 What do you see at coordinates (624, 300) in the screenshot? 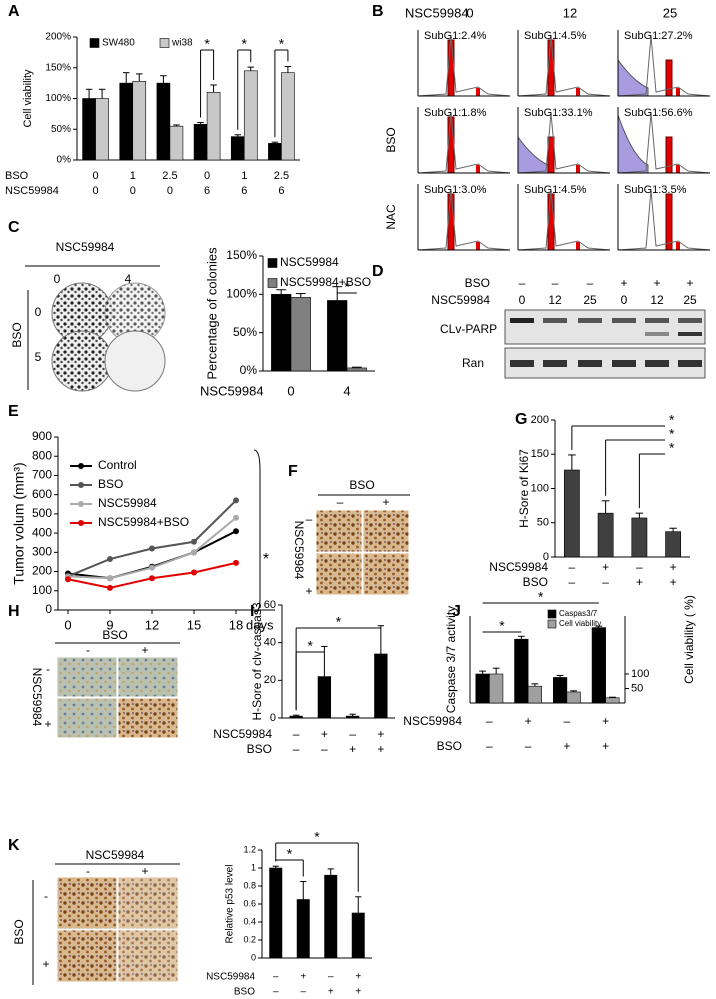
I see `lane-label: 0` at bounding box center [624, 300].